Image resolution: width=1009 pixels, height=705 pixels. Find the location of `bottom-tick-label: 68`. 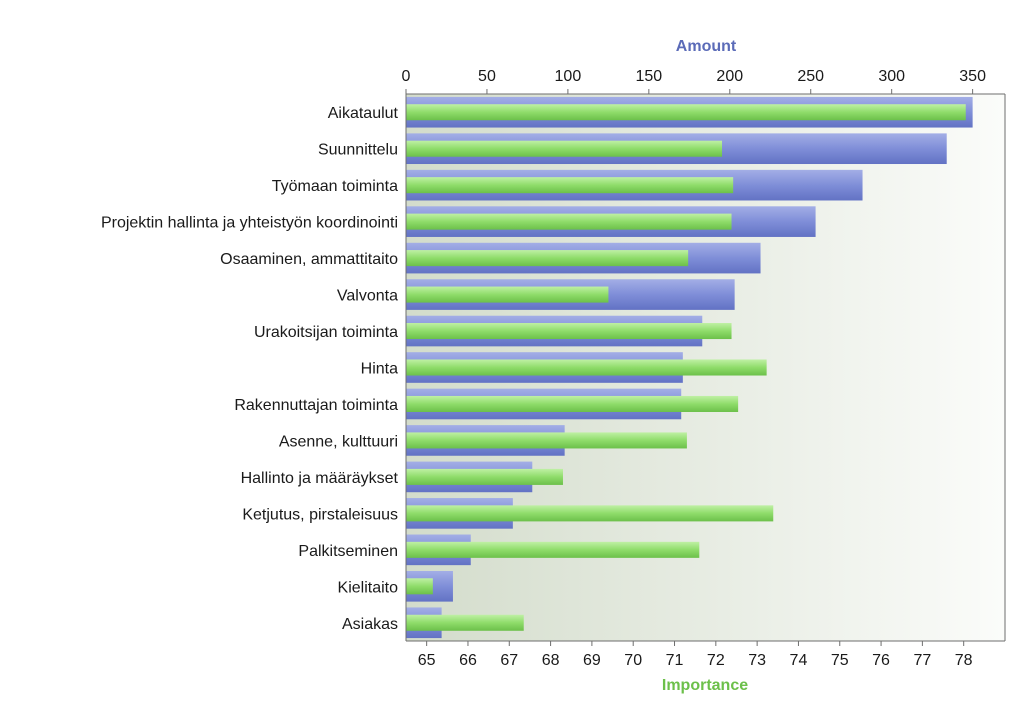

bottom-tick-label: 68 is located at coordinates (551, 660).